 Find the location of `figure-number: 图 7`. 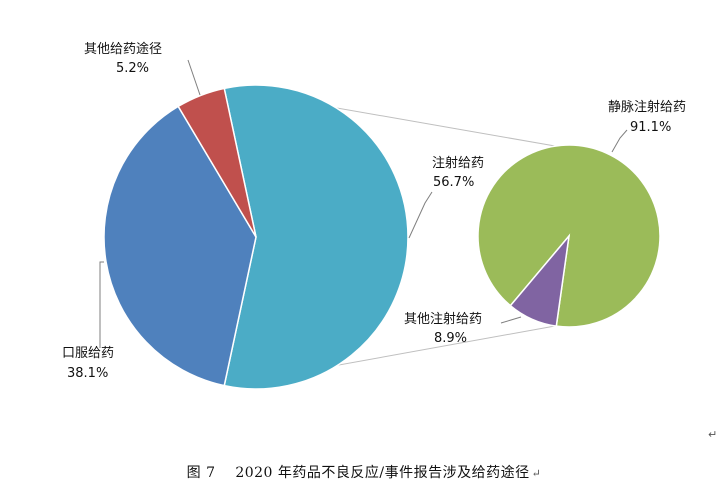

figure-number: 图 7 is located at coordinates (201, 473).